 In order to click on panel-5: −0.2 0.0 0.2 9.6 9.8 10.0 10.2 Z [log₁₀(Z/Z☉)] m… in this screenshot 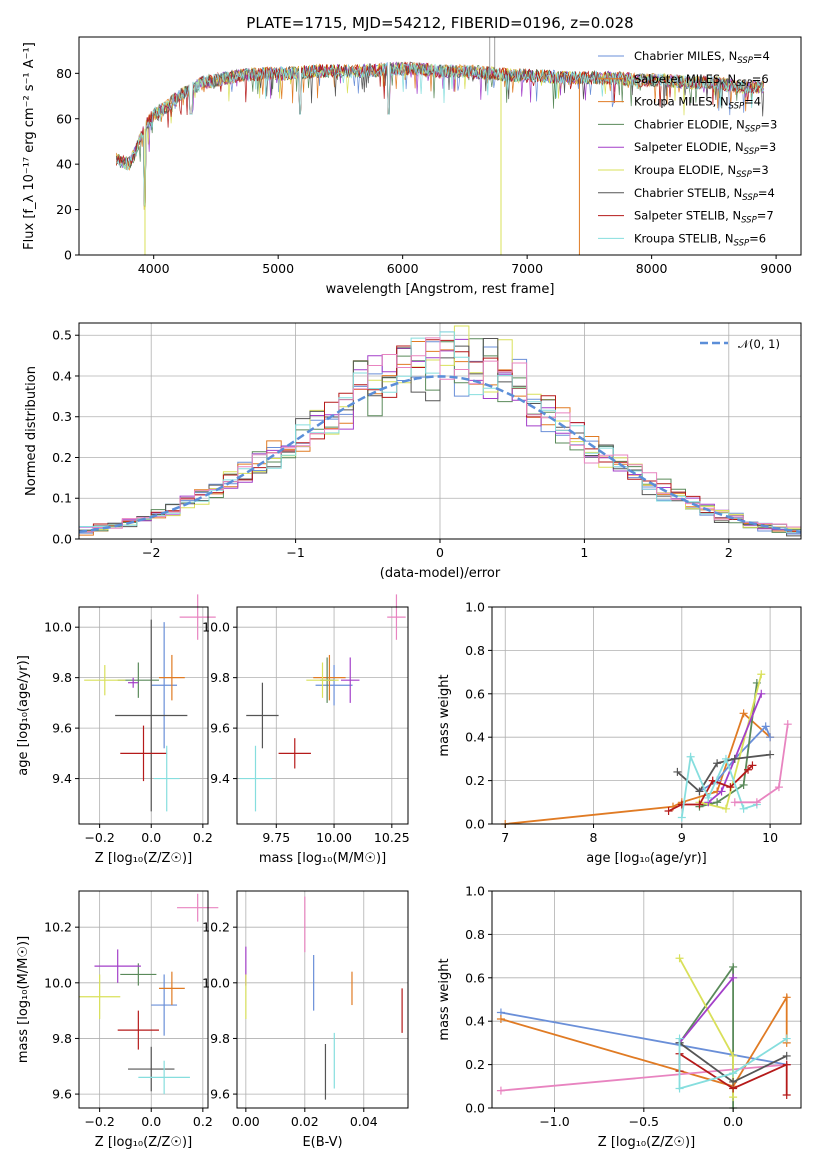, I will do `click(117, 1020)`.